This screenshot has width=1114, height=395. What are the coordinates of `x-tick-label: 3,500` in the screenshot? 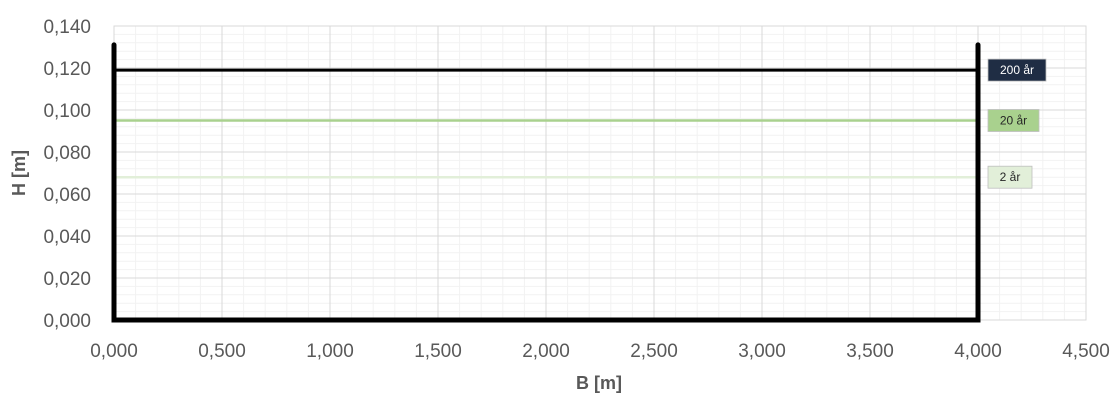 It's located at (870, 351).